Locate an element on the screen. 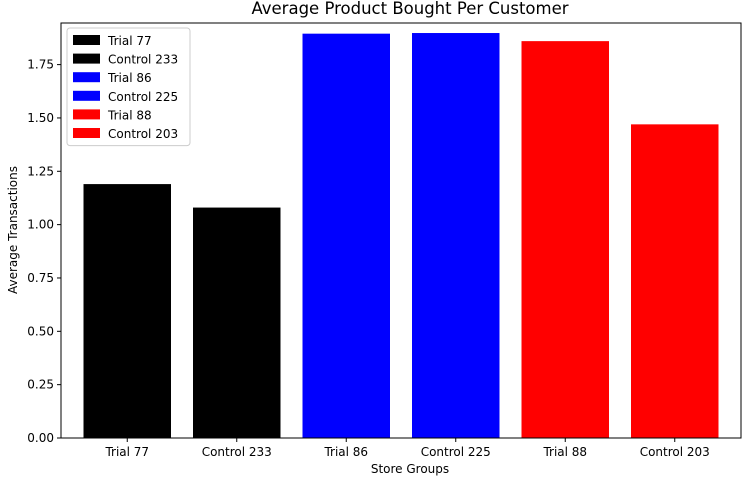 The height and width of the screenshot is (479, 756). legend-label: Trial 86 is located at coordinates (129, 78).